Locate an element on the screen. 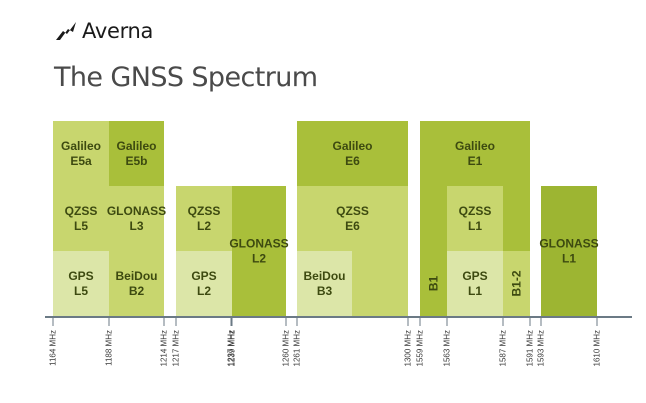 The width and height of the screenshot is (646, 403). tick-1239: 1239 MHz is located at coordinates (232, 342).